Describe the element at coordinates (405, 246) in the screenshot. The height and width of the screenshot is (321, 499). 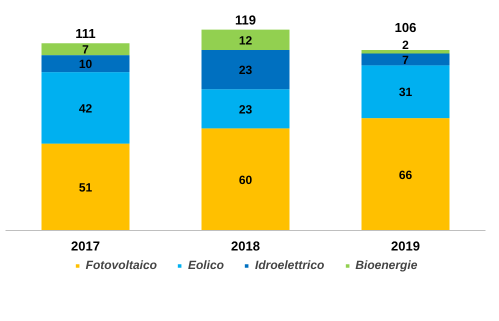
I see `x-tick-label: 2019` at that location.